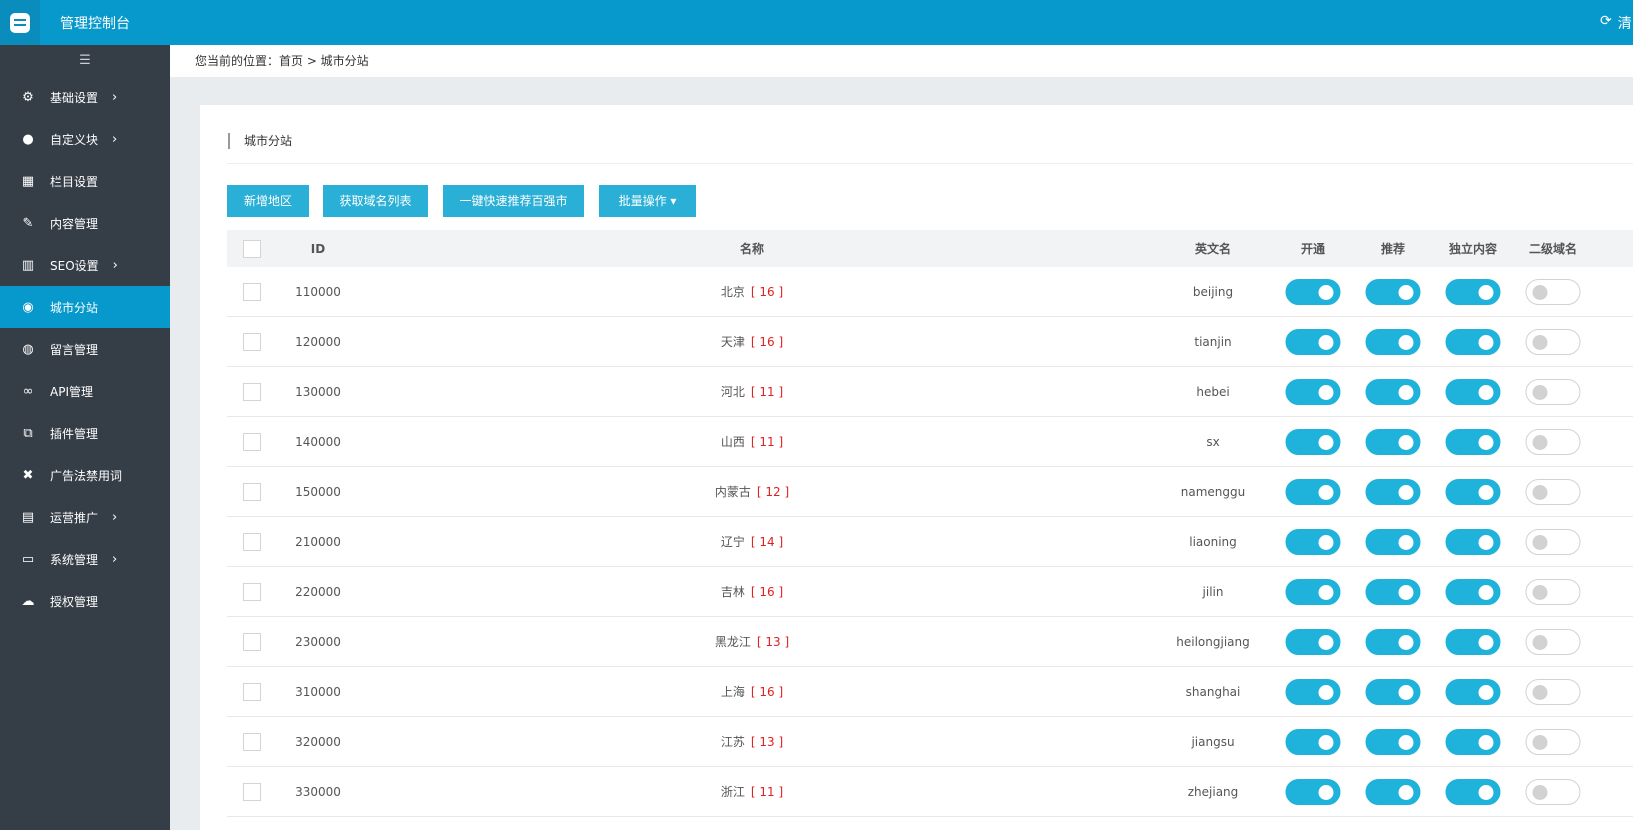 The width and height of the screenshot is (1633, 830). Describe the element at coordinates (767, 691) in the screenshot. I see `sub-count: [ 16 ]` at that location.